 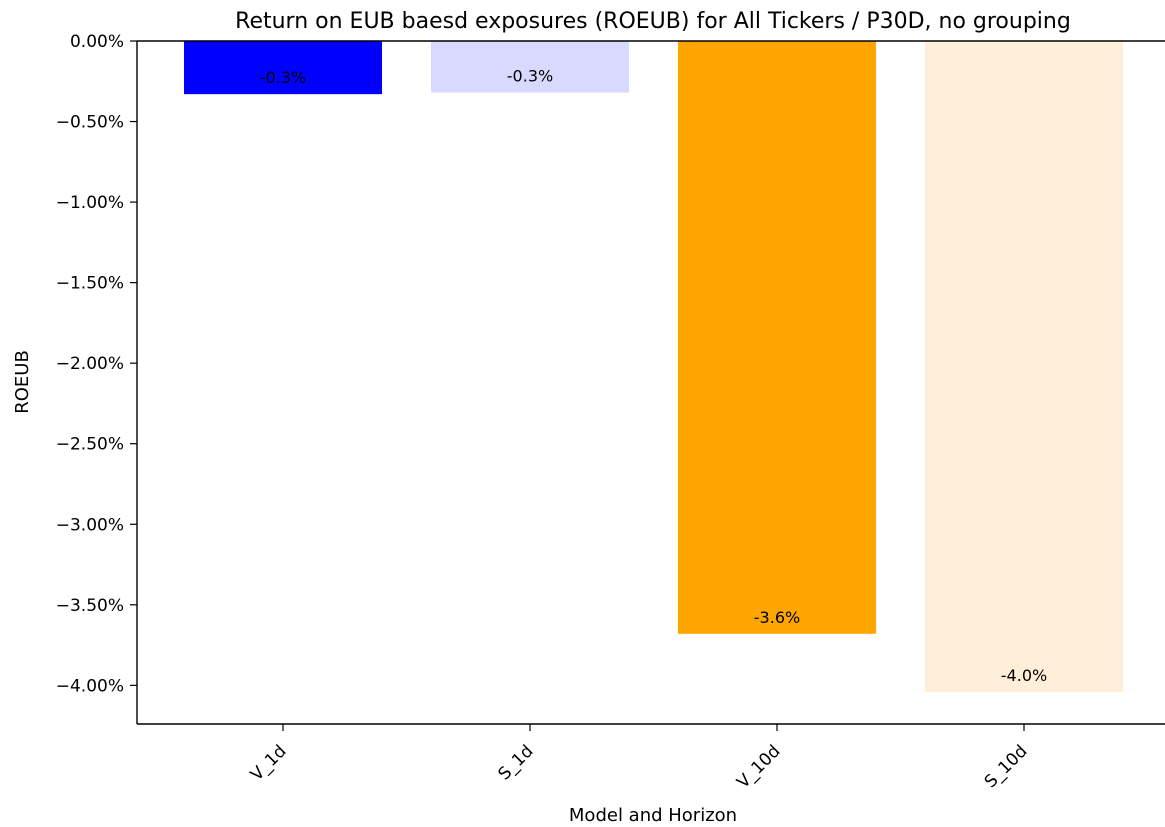 I want to click on x-axis: V_1d S_1d V_10d S_10d, so click(x=639, y=758).